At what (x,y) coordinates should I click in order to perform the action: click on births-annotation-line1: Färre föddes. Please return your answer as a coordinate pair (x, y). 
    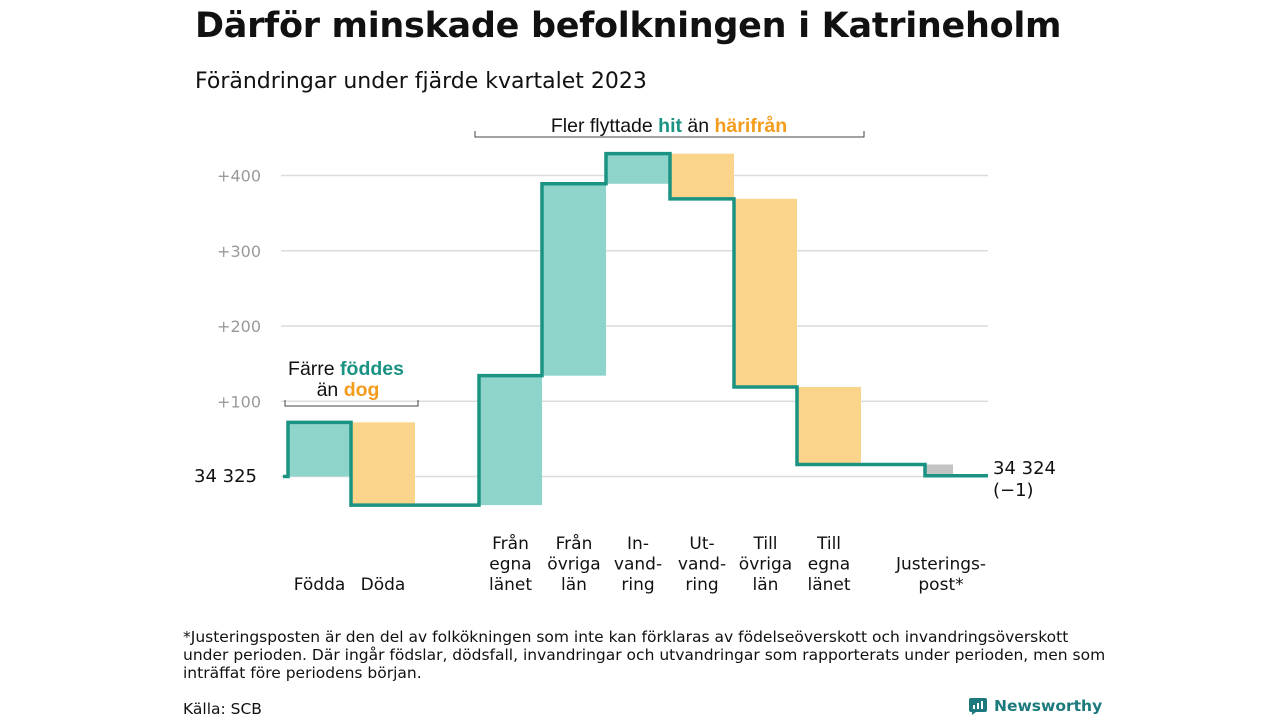
    Looking at the image, I should click on (346, 369).